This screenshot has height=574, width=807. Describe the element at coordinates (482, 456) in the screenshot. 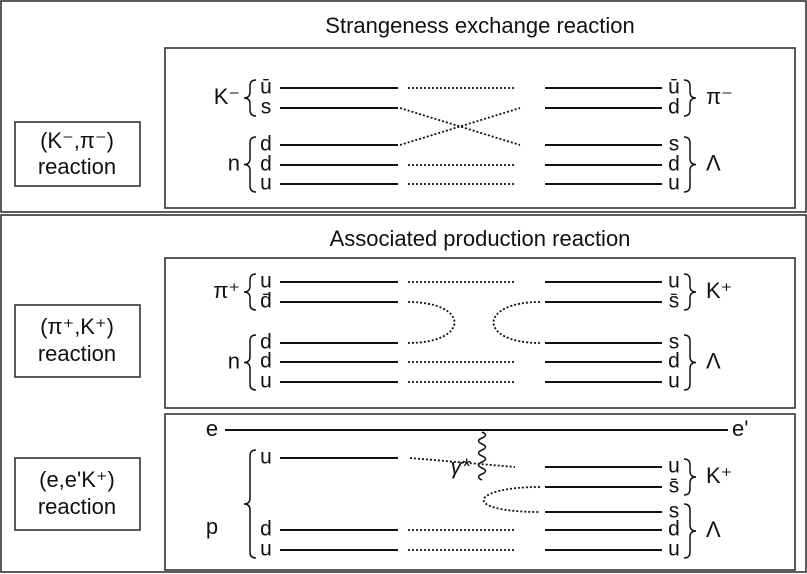

I see `photon-line` at that location.